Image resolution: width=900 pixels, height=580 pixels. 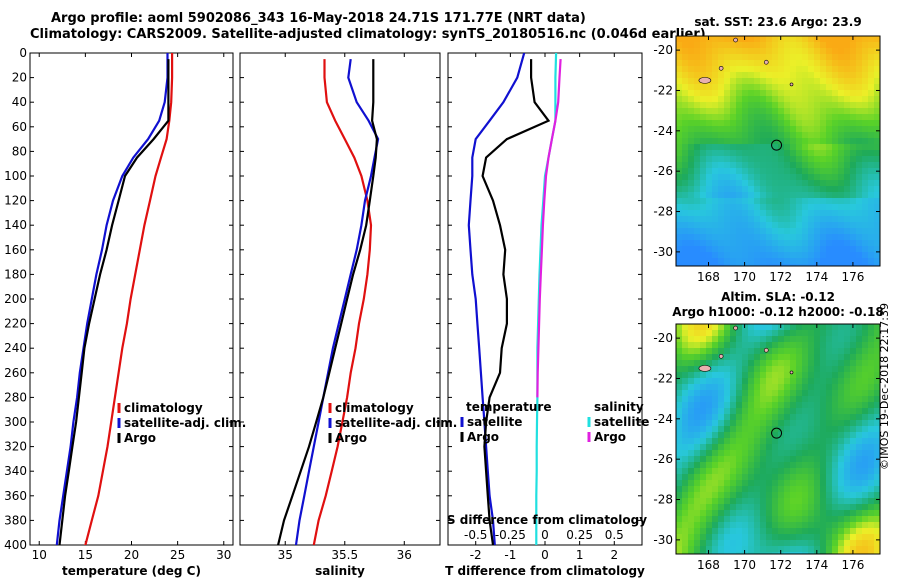 I want to click on series-line-salinity-argo, so click(x=549, y=228).